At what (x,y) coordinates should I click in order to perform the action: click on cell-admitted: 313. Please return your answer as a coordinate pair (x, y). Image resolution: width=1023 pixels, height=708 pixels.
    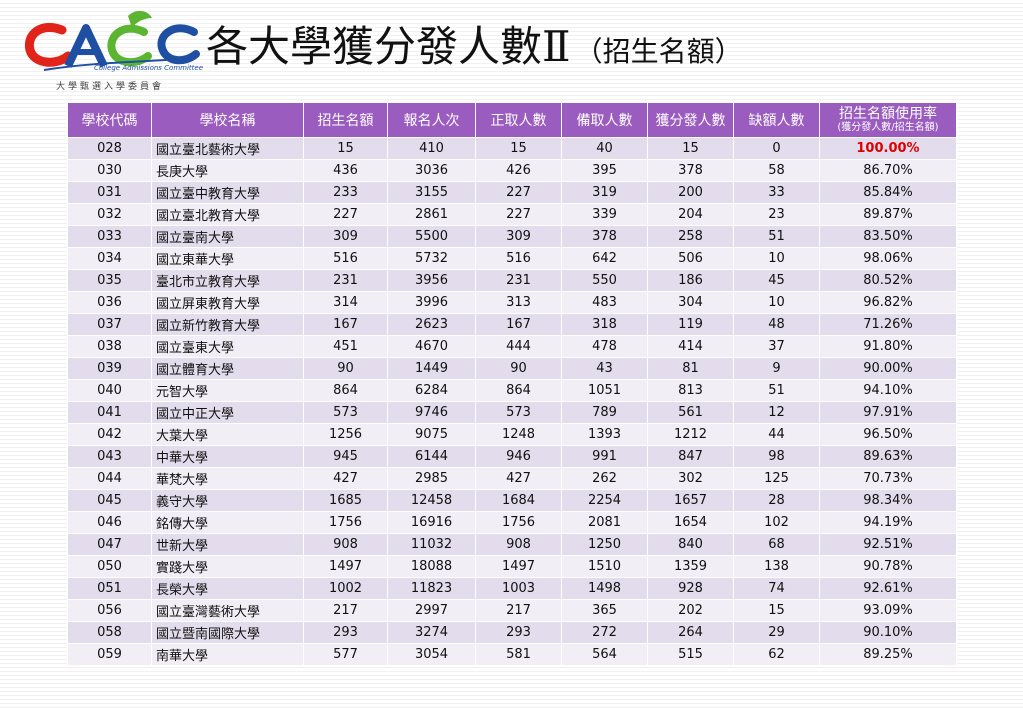
    Looking at the image, I should click on (518, 302).